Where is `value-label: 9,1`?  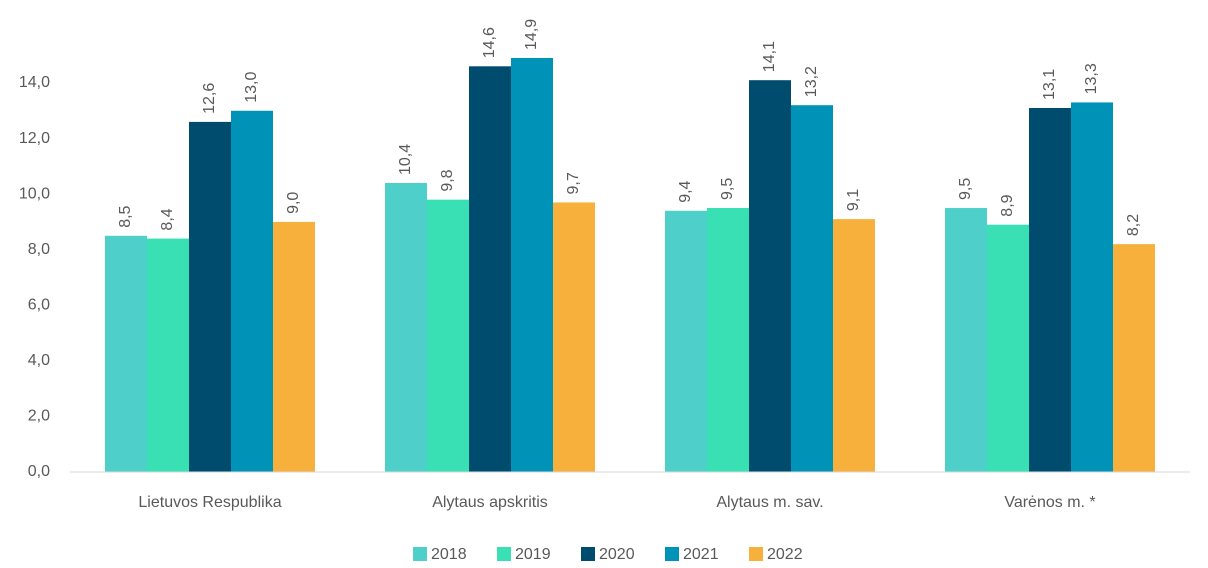
value-label: 9,1 is located at coordinates (853, 200).